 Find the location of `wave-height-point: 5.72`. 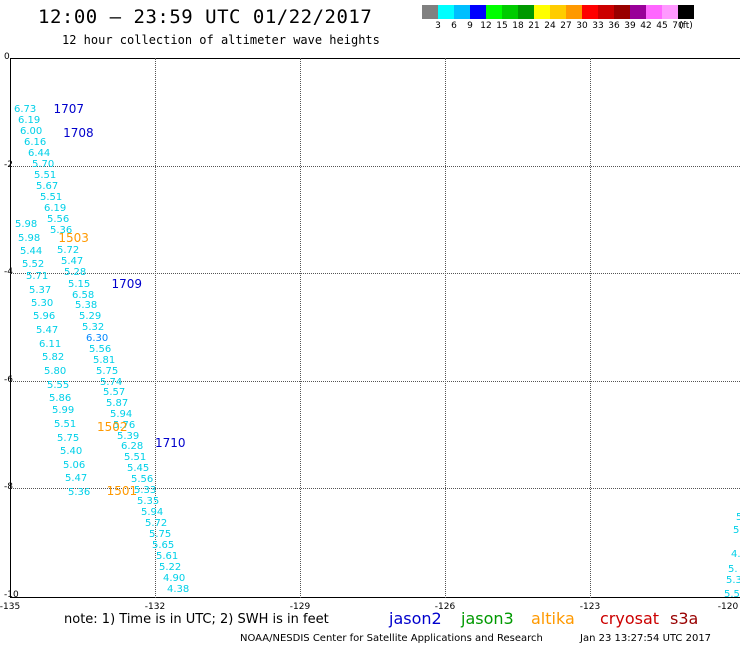

wave-height-point: 5.72 is located at coordinates (156, 523).